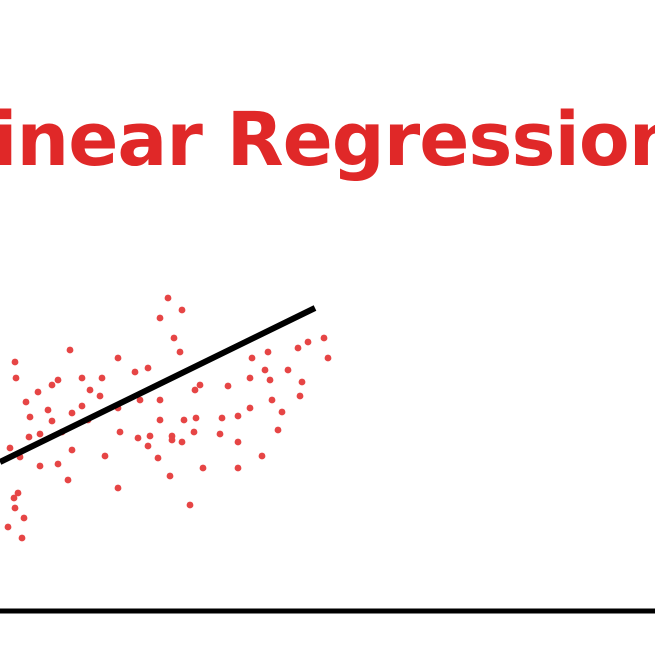 The height and width of the screenshot is (655, 655). Describe the element at coordinates (327, 140) in the screenshot. I see `page-title: Linear Regression` at that location.